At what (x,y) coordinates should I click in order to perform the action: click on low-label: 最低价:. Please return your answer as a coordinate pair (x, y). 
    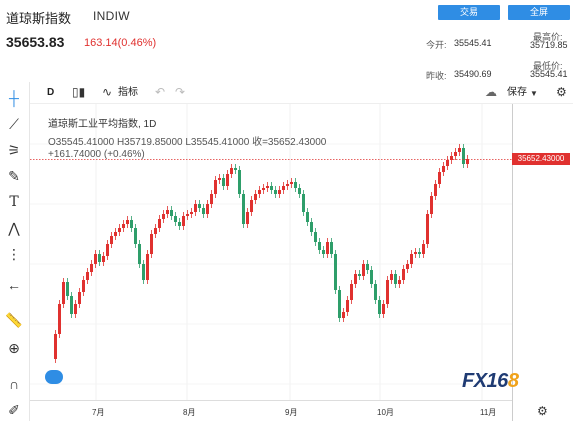
    Looking at the image, I should click on (548, 66).